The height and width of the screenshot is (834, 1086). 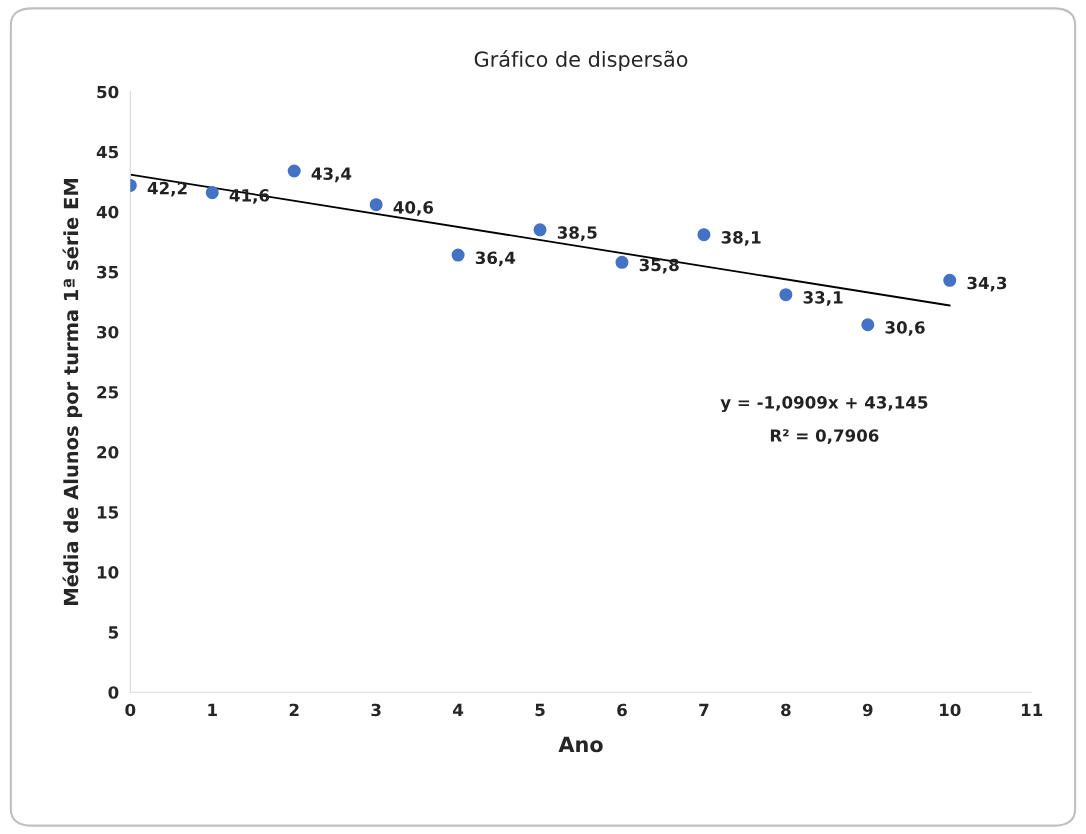 What do you see at coordinates (113, 632) in the screenshot?
I see `y-tick-label: 5` at bounding box center [113, 632].